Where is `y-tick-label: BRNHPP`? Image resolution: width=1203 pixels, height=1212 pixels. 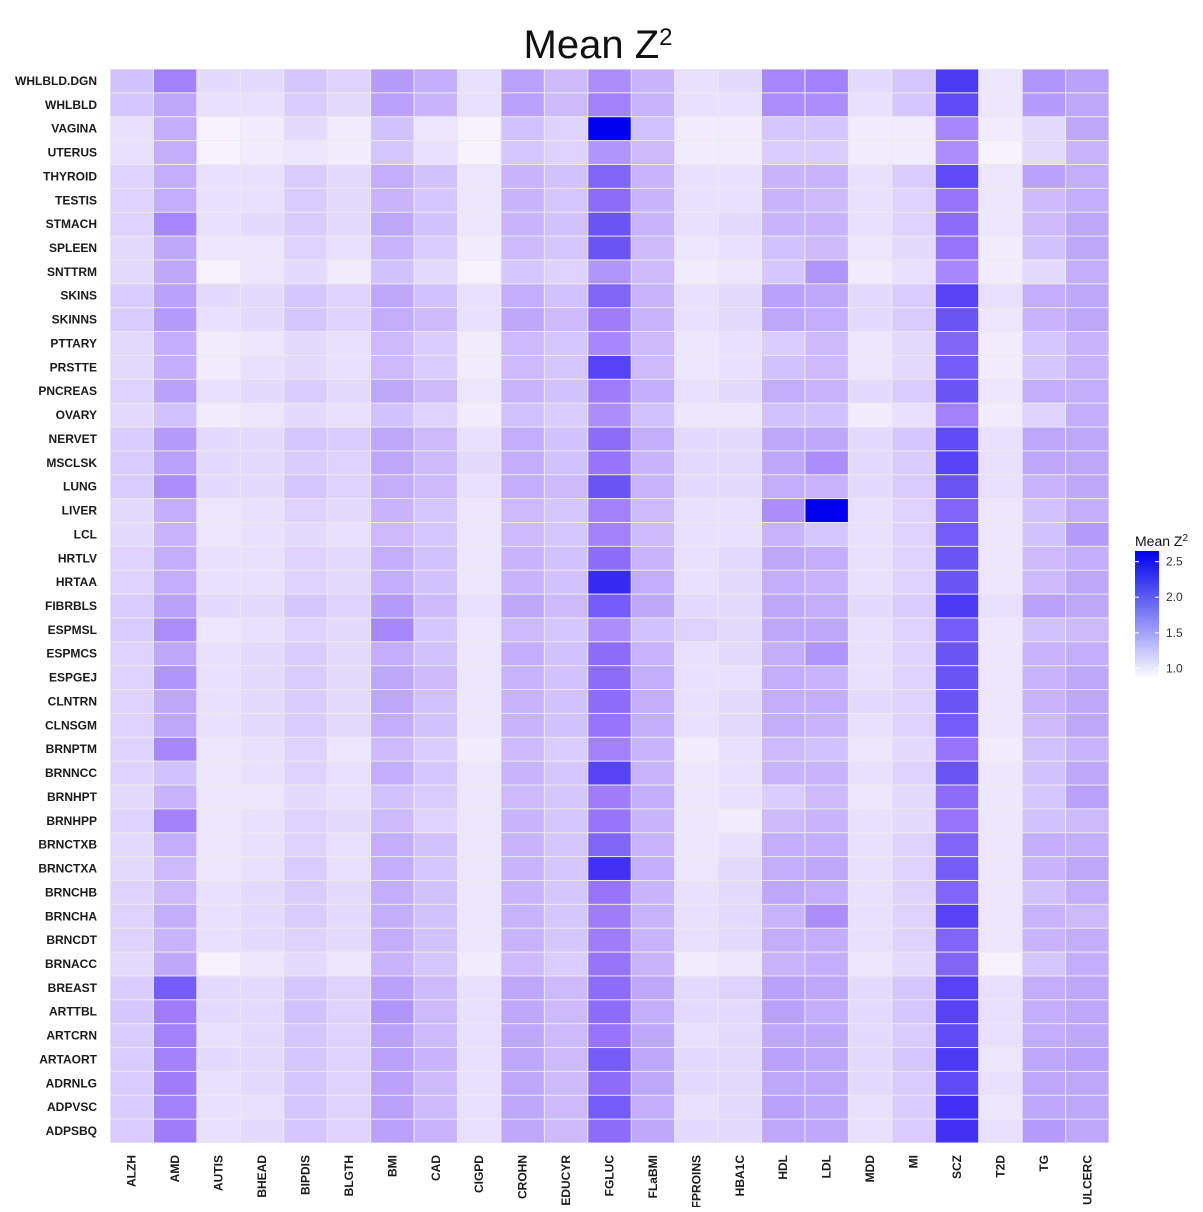
y-tick-label: BRNHPP is located at coordinates (71, 821).